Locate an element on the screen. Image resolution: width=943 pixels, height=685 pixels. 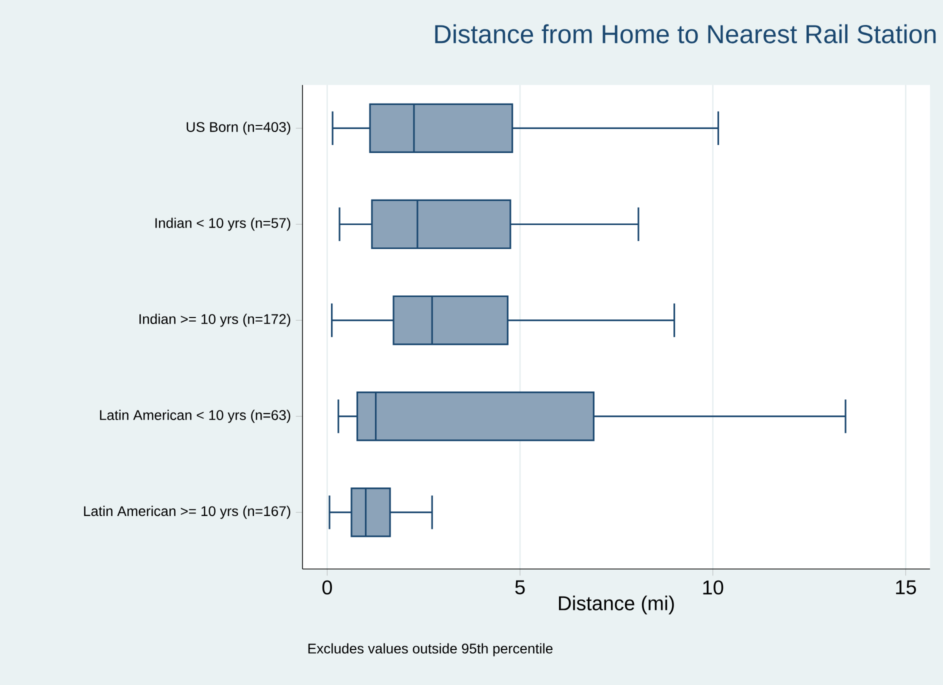
x-axis-title: Distance (mi) is located at coordinates (616, 605).